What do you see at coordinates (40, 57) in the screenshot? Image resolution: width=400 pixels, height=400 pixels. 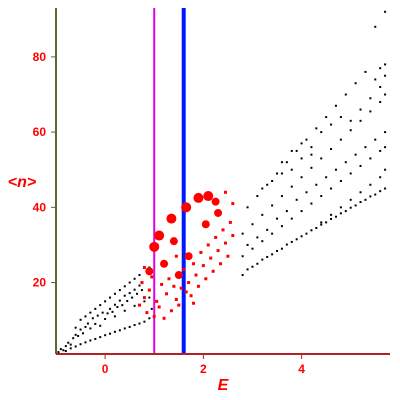 I see `y-tick-label: 80` at bounding box center [40, 57].